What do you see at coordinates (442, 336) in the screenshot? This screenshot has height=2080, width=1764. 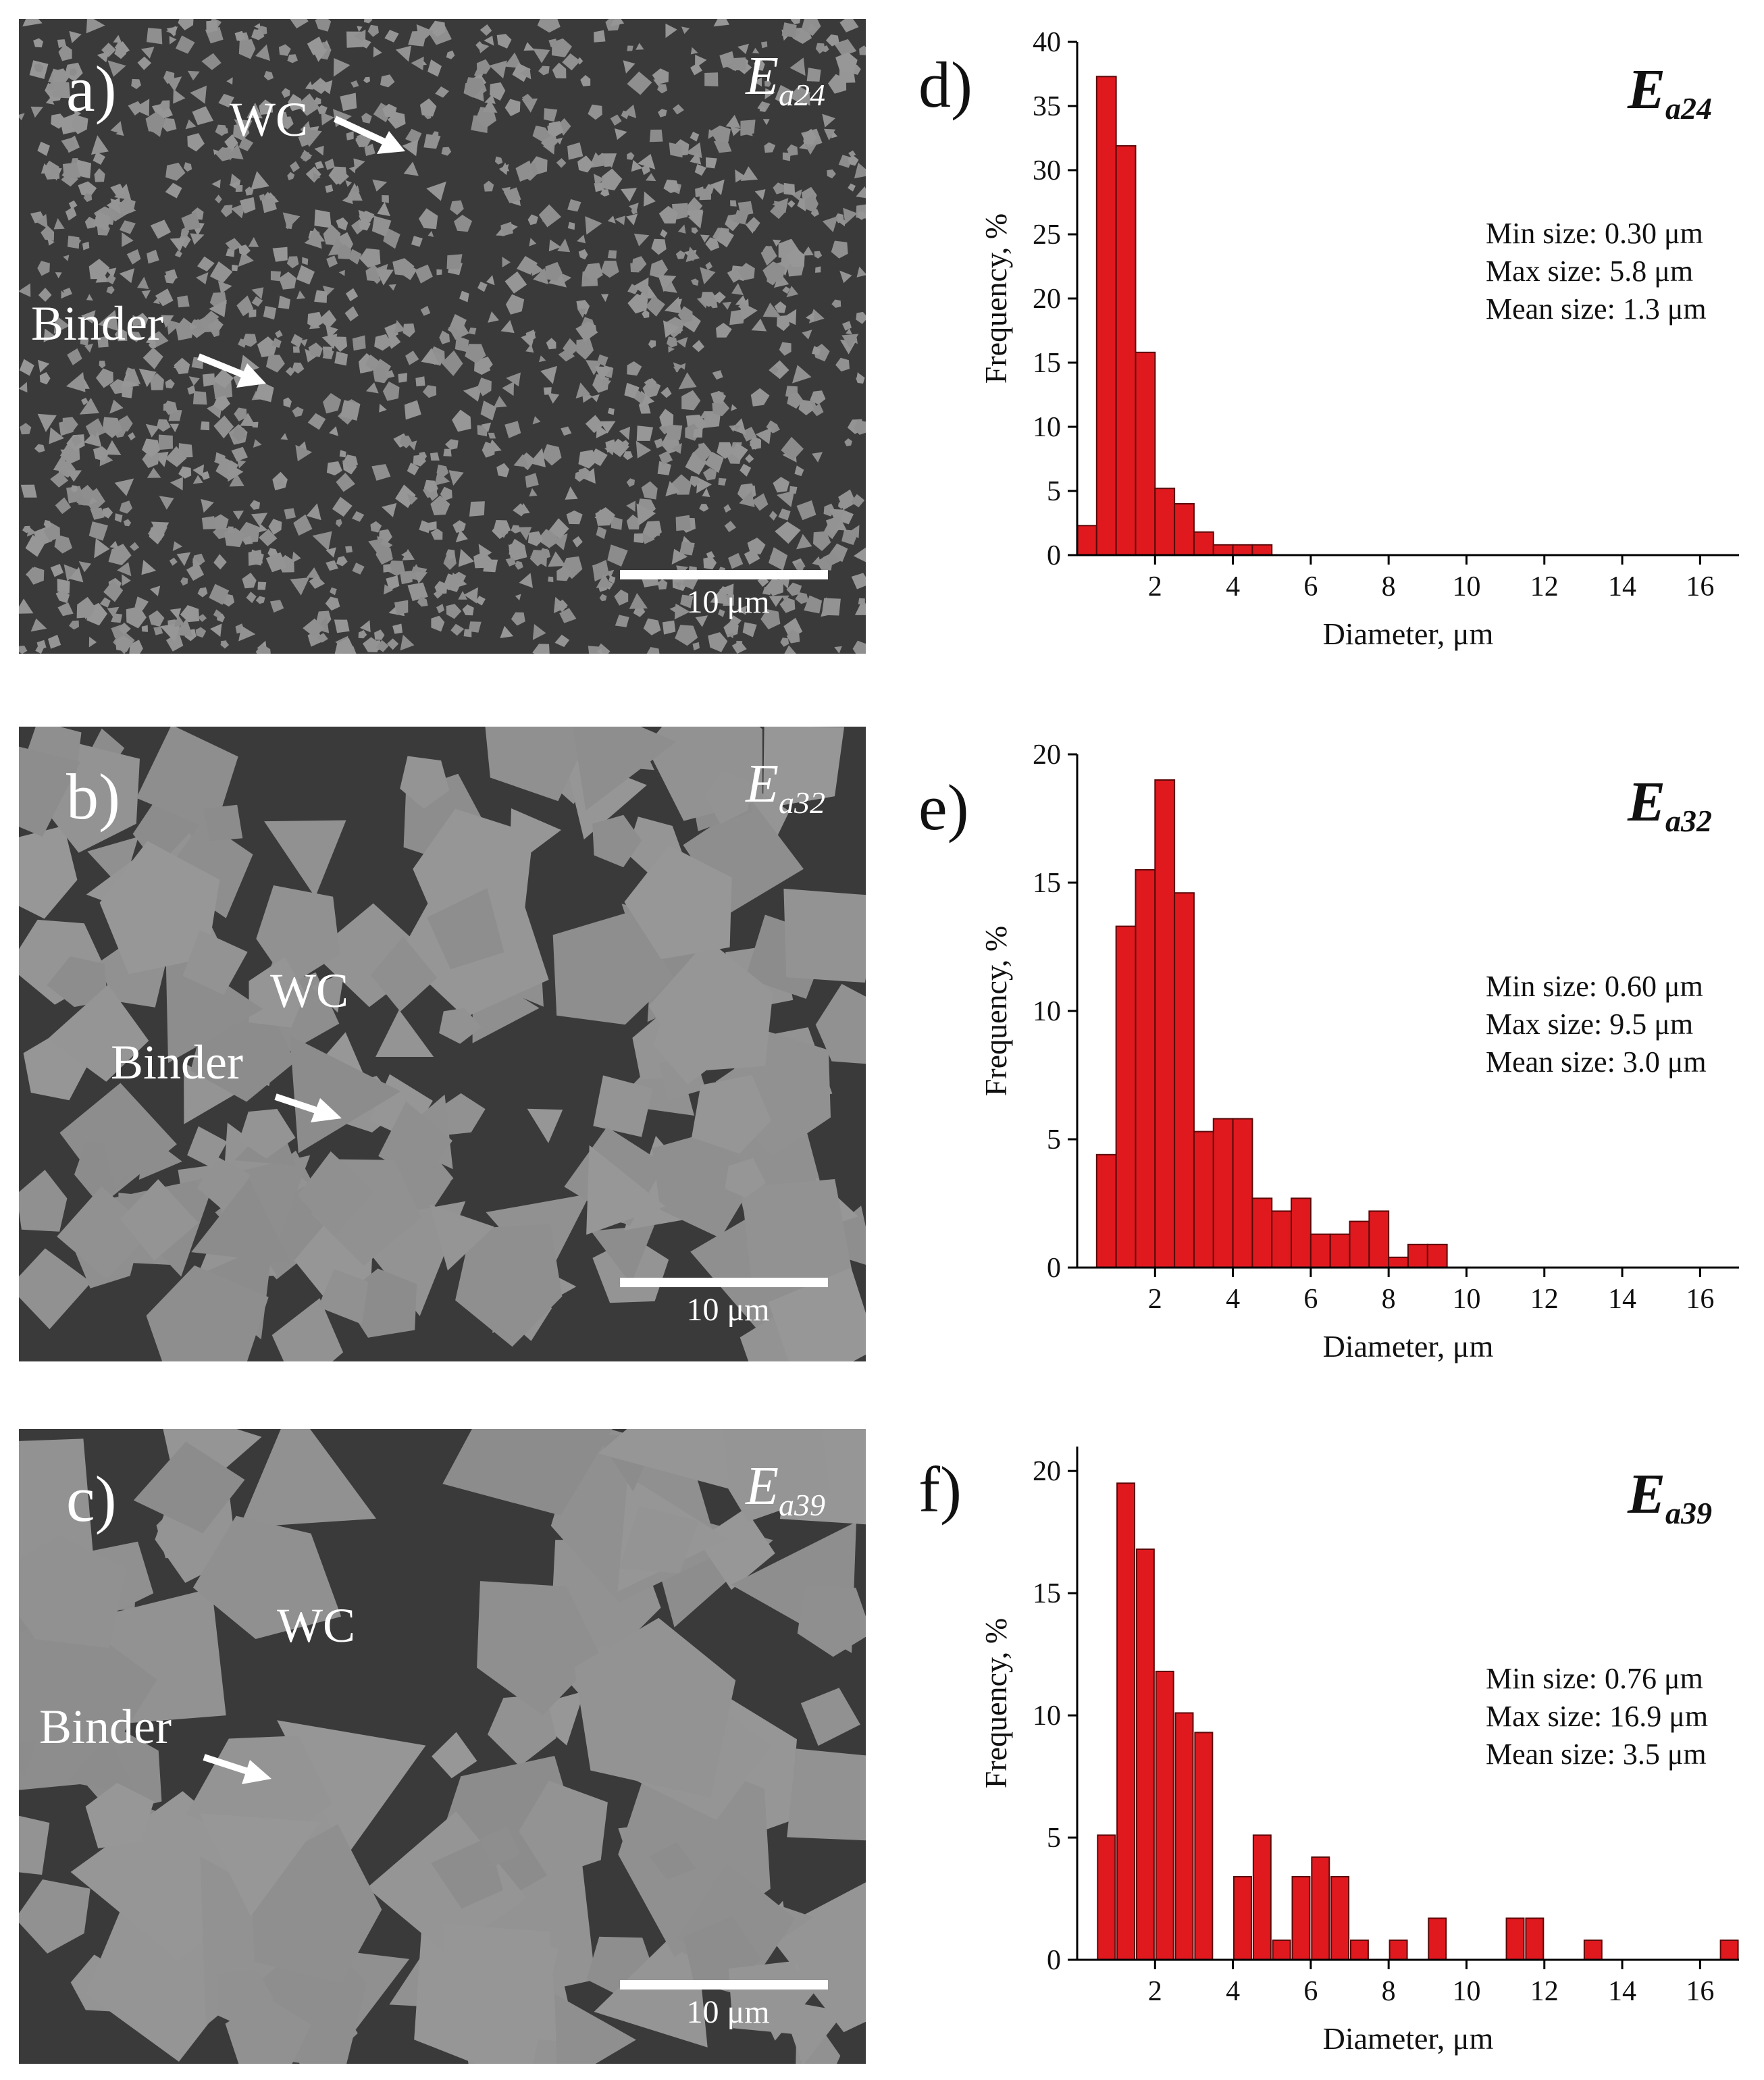 I see `micrograph-a: a) Ea24 WC Binder 10 μm` at bounding box center [442, 336].